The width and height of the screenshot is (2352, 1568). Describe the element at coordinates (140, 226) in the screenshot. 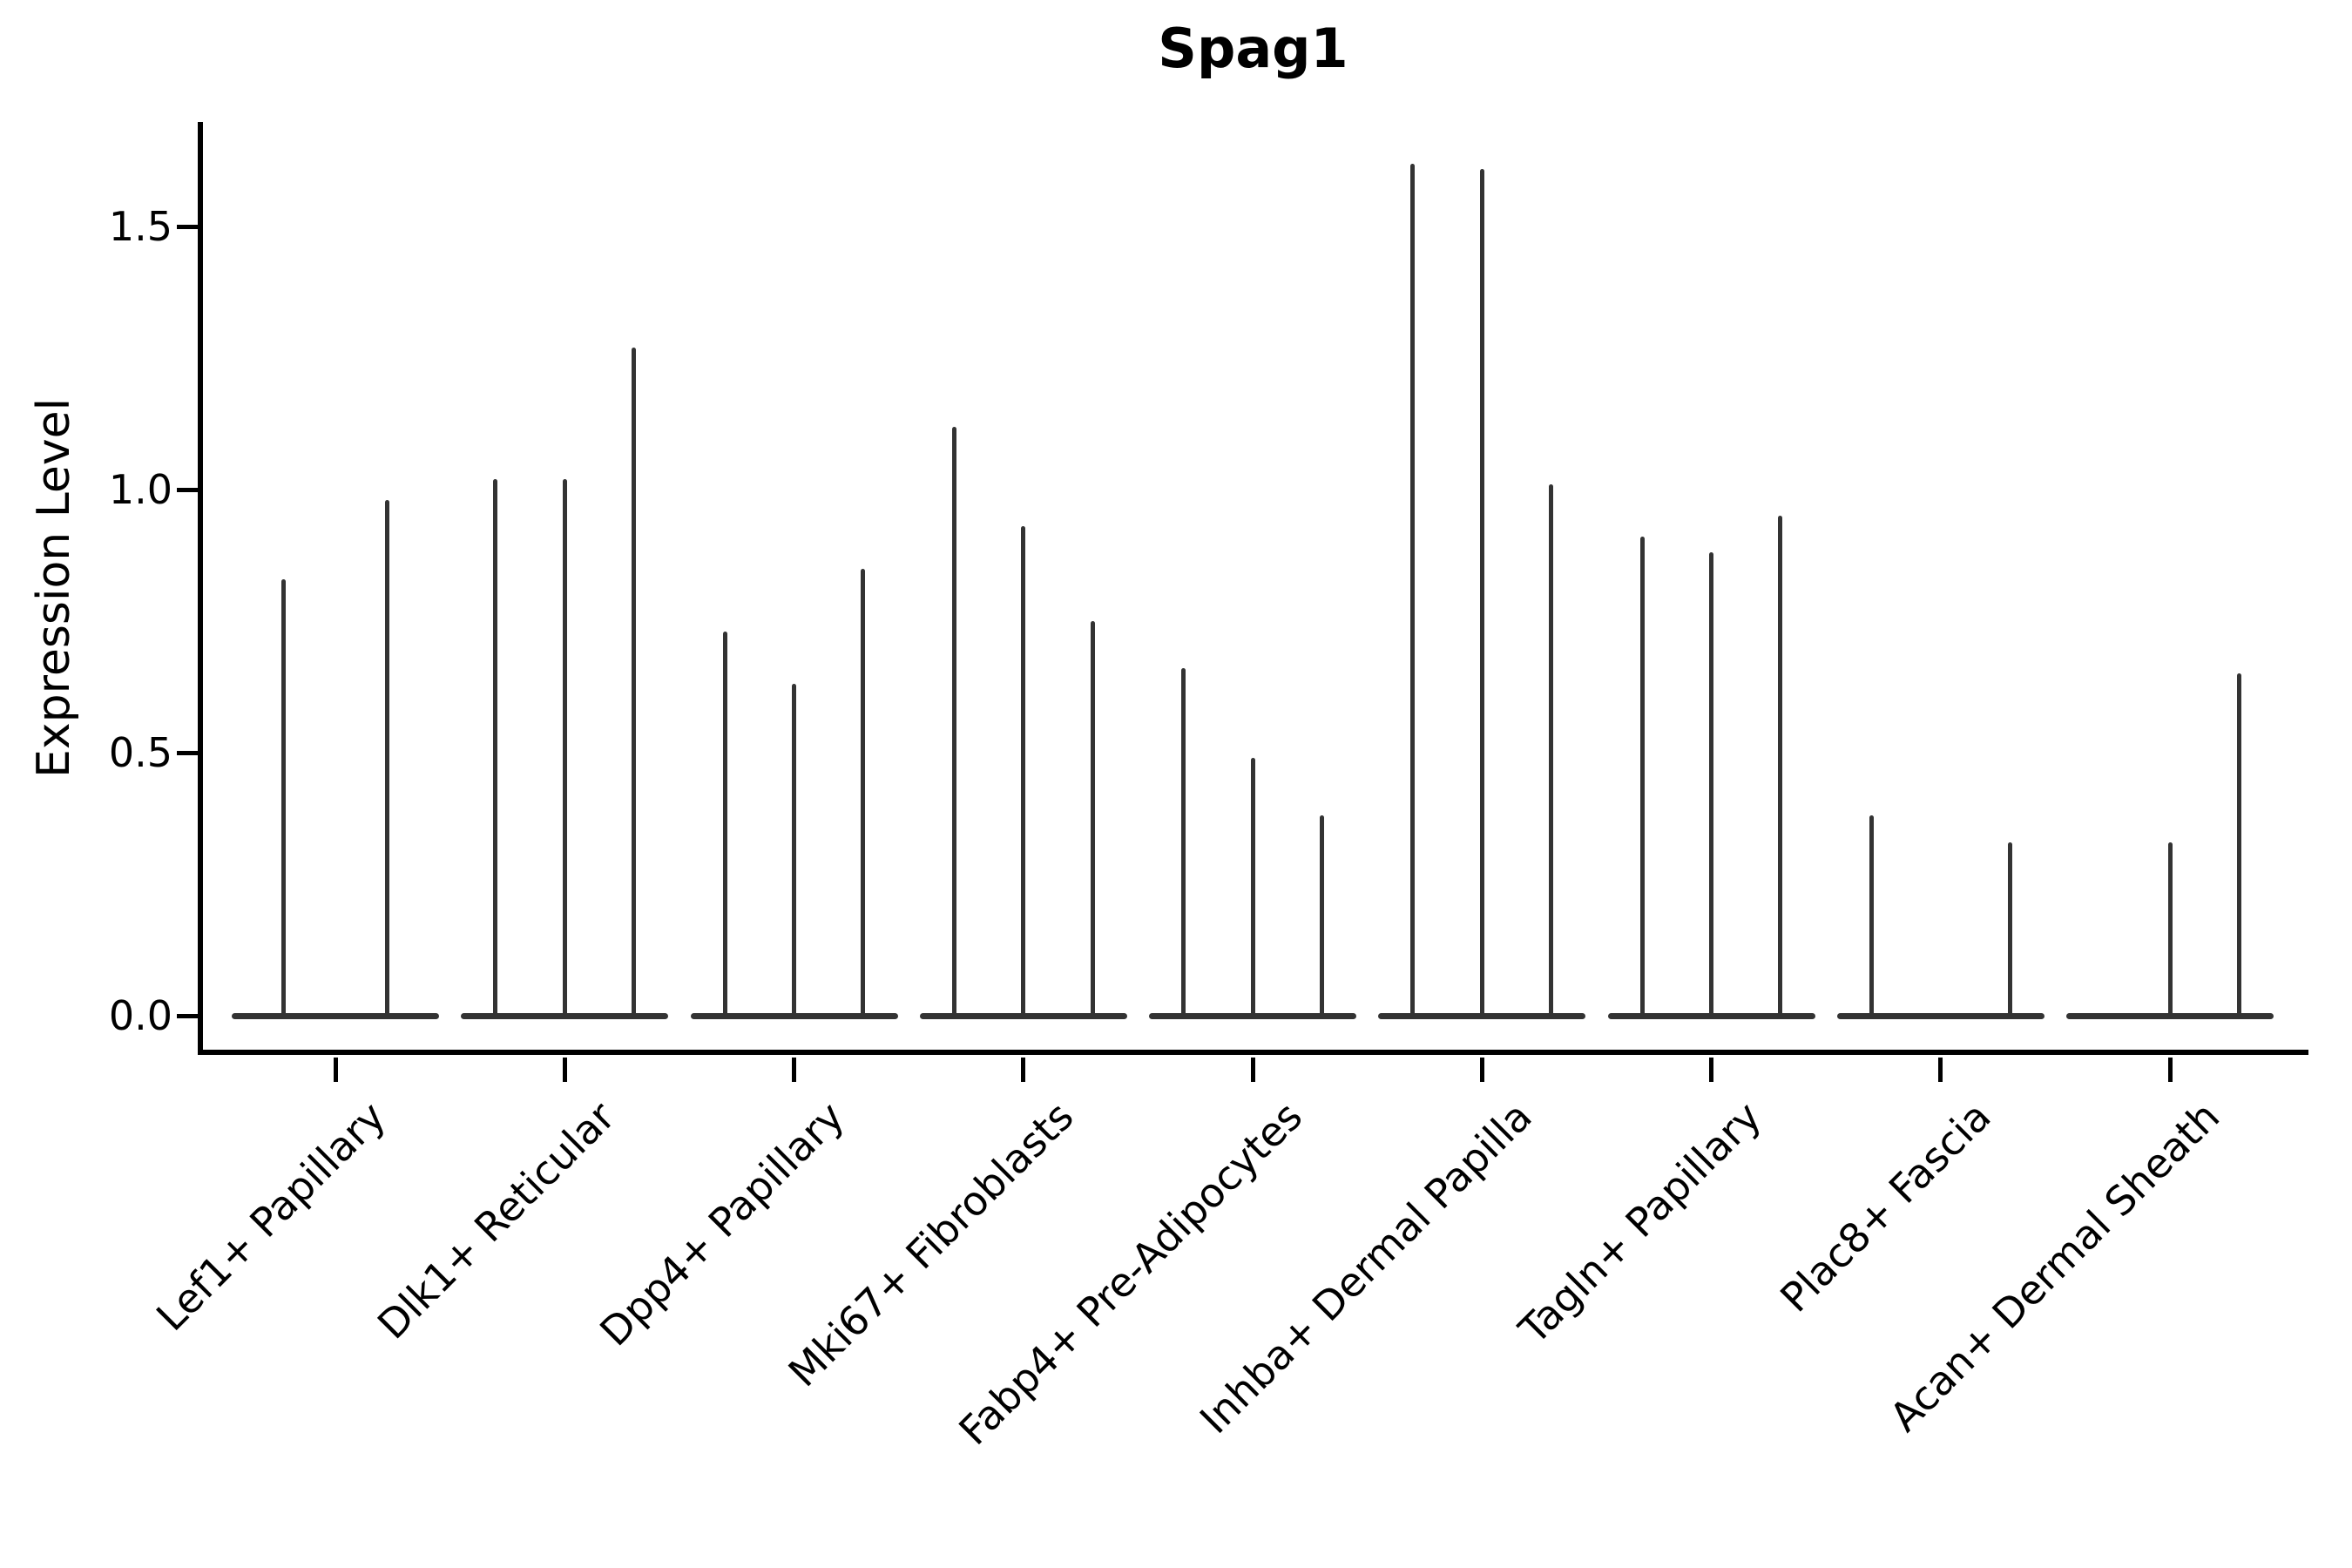

I see `y-tick-label: 1.5` at that location.